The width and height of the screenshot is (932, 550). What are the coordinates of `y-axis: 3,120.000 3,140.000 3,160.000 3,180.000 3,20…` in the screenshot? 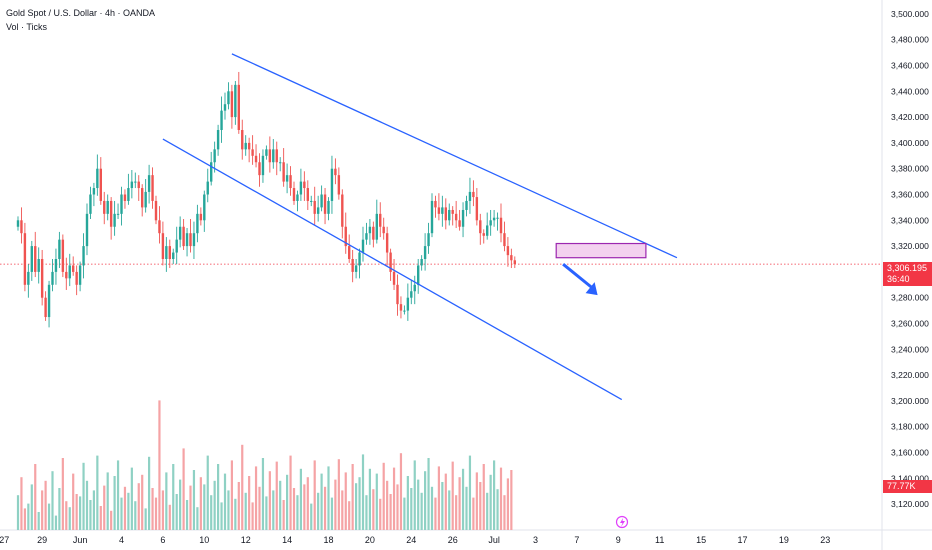 It's located at (910, 259).